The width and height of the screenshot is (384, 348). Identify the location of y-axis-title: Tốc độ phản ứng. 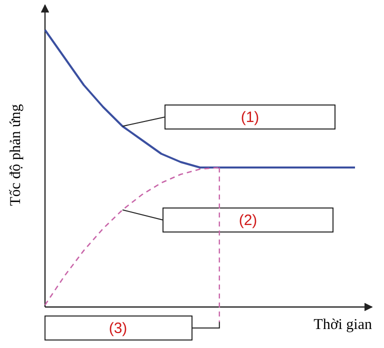
(16, 155).